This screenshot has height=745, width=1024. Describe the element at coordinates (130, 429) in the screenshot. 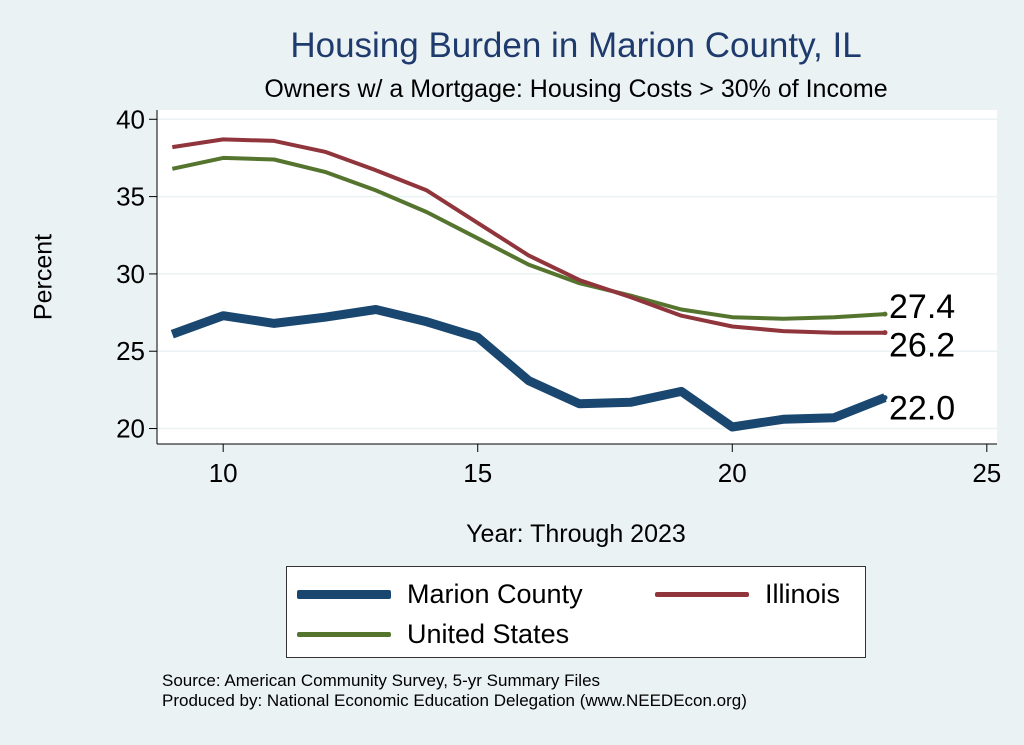

I see `y-tick-label: 20` at that location.